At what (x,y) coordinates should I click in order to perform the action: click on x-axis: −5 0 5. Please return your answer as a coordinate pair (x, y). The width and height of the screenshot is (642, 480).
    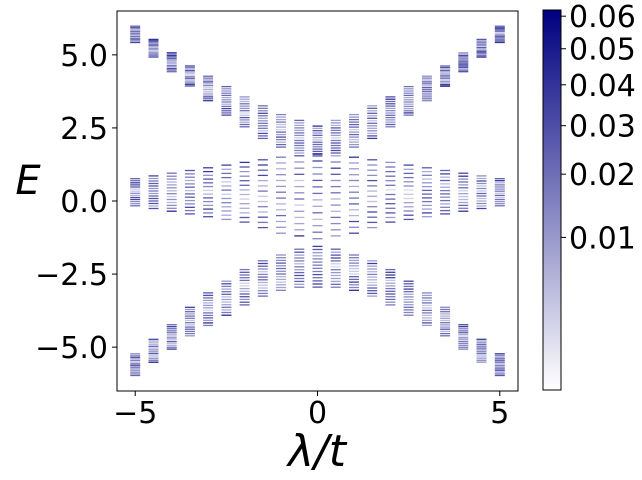
    Looking at the image, I should click on (311, 411).